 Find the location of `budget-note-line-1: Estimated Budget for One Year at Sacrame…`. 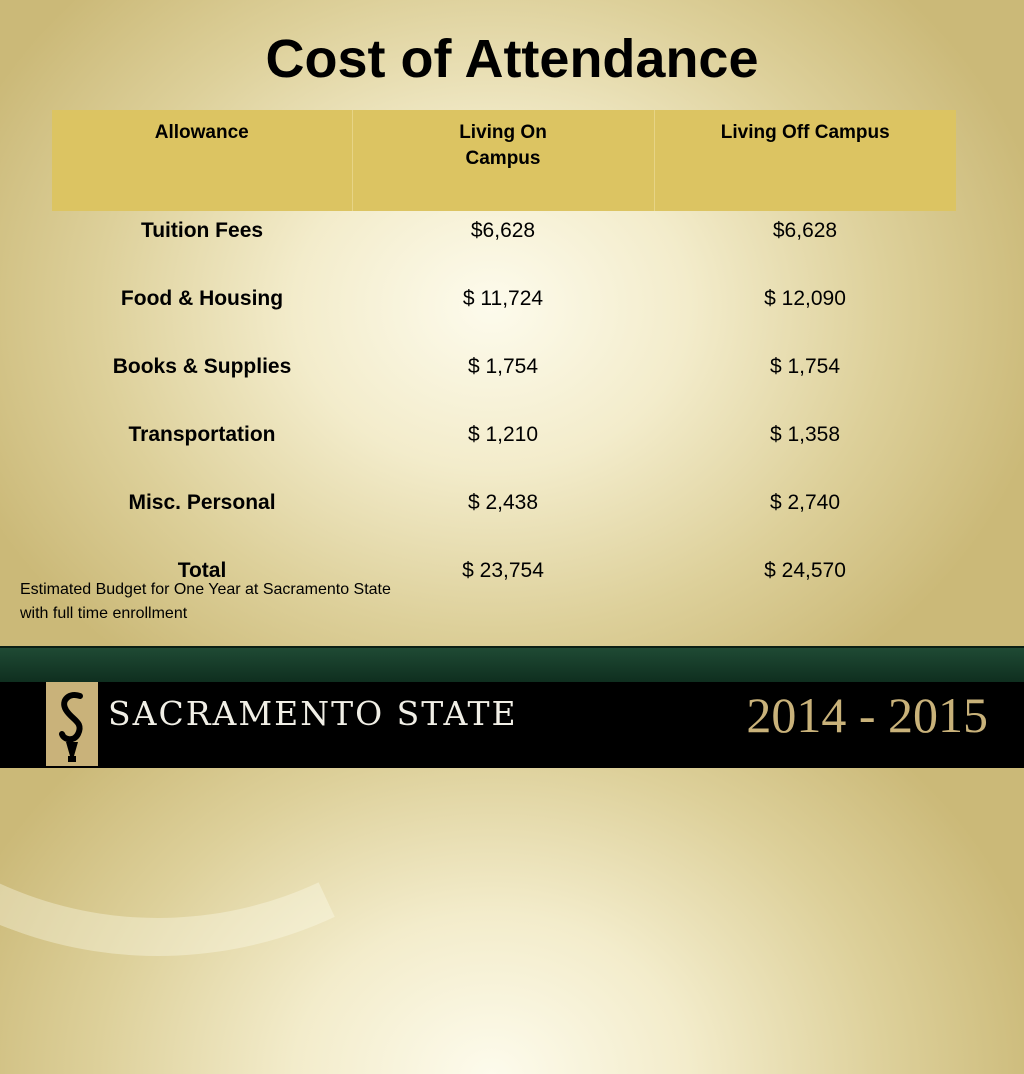

budget-note-line-1: Estimated Budget for One Year at Sacrame… is located at coordinates (205, 589).